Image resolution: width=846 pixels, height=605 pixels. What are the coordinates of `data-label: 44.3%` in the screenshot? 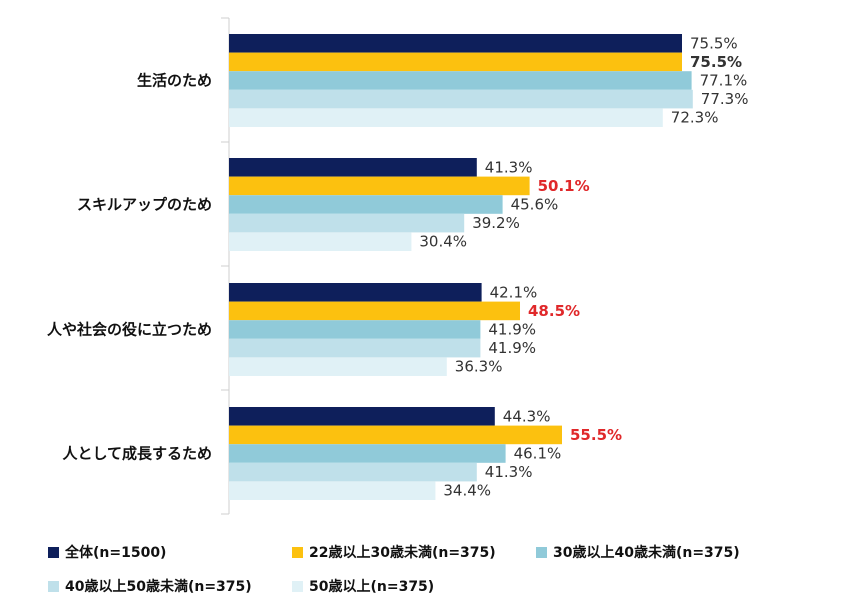 It's located at (527, 416).